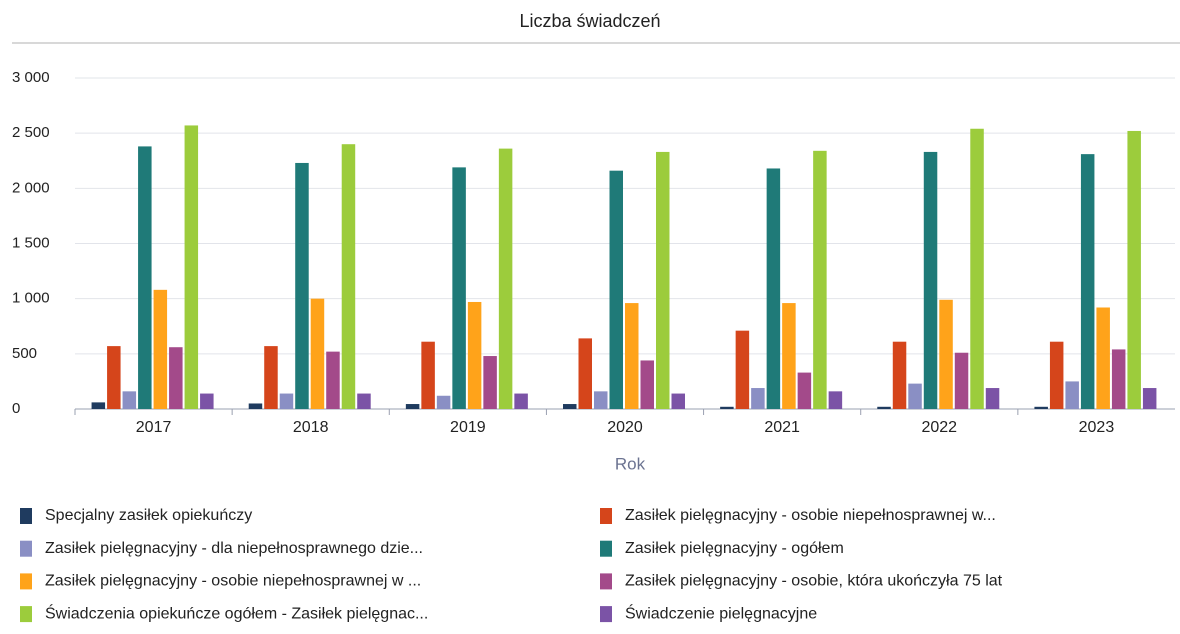 Image resolution: width=1180 pixels, height=634 pixels. I want to click on y-tick-label: 2 500, so click(31, 132).